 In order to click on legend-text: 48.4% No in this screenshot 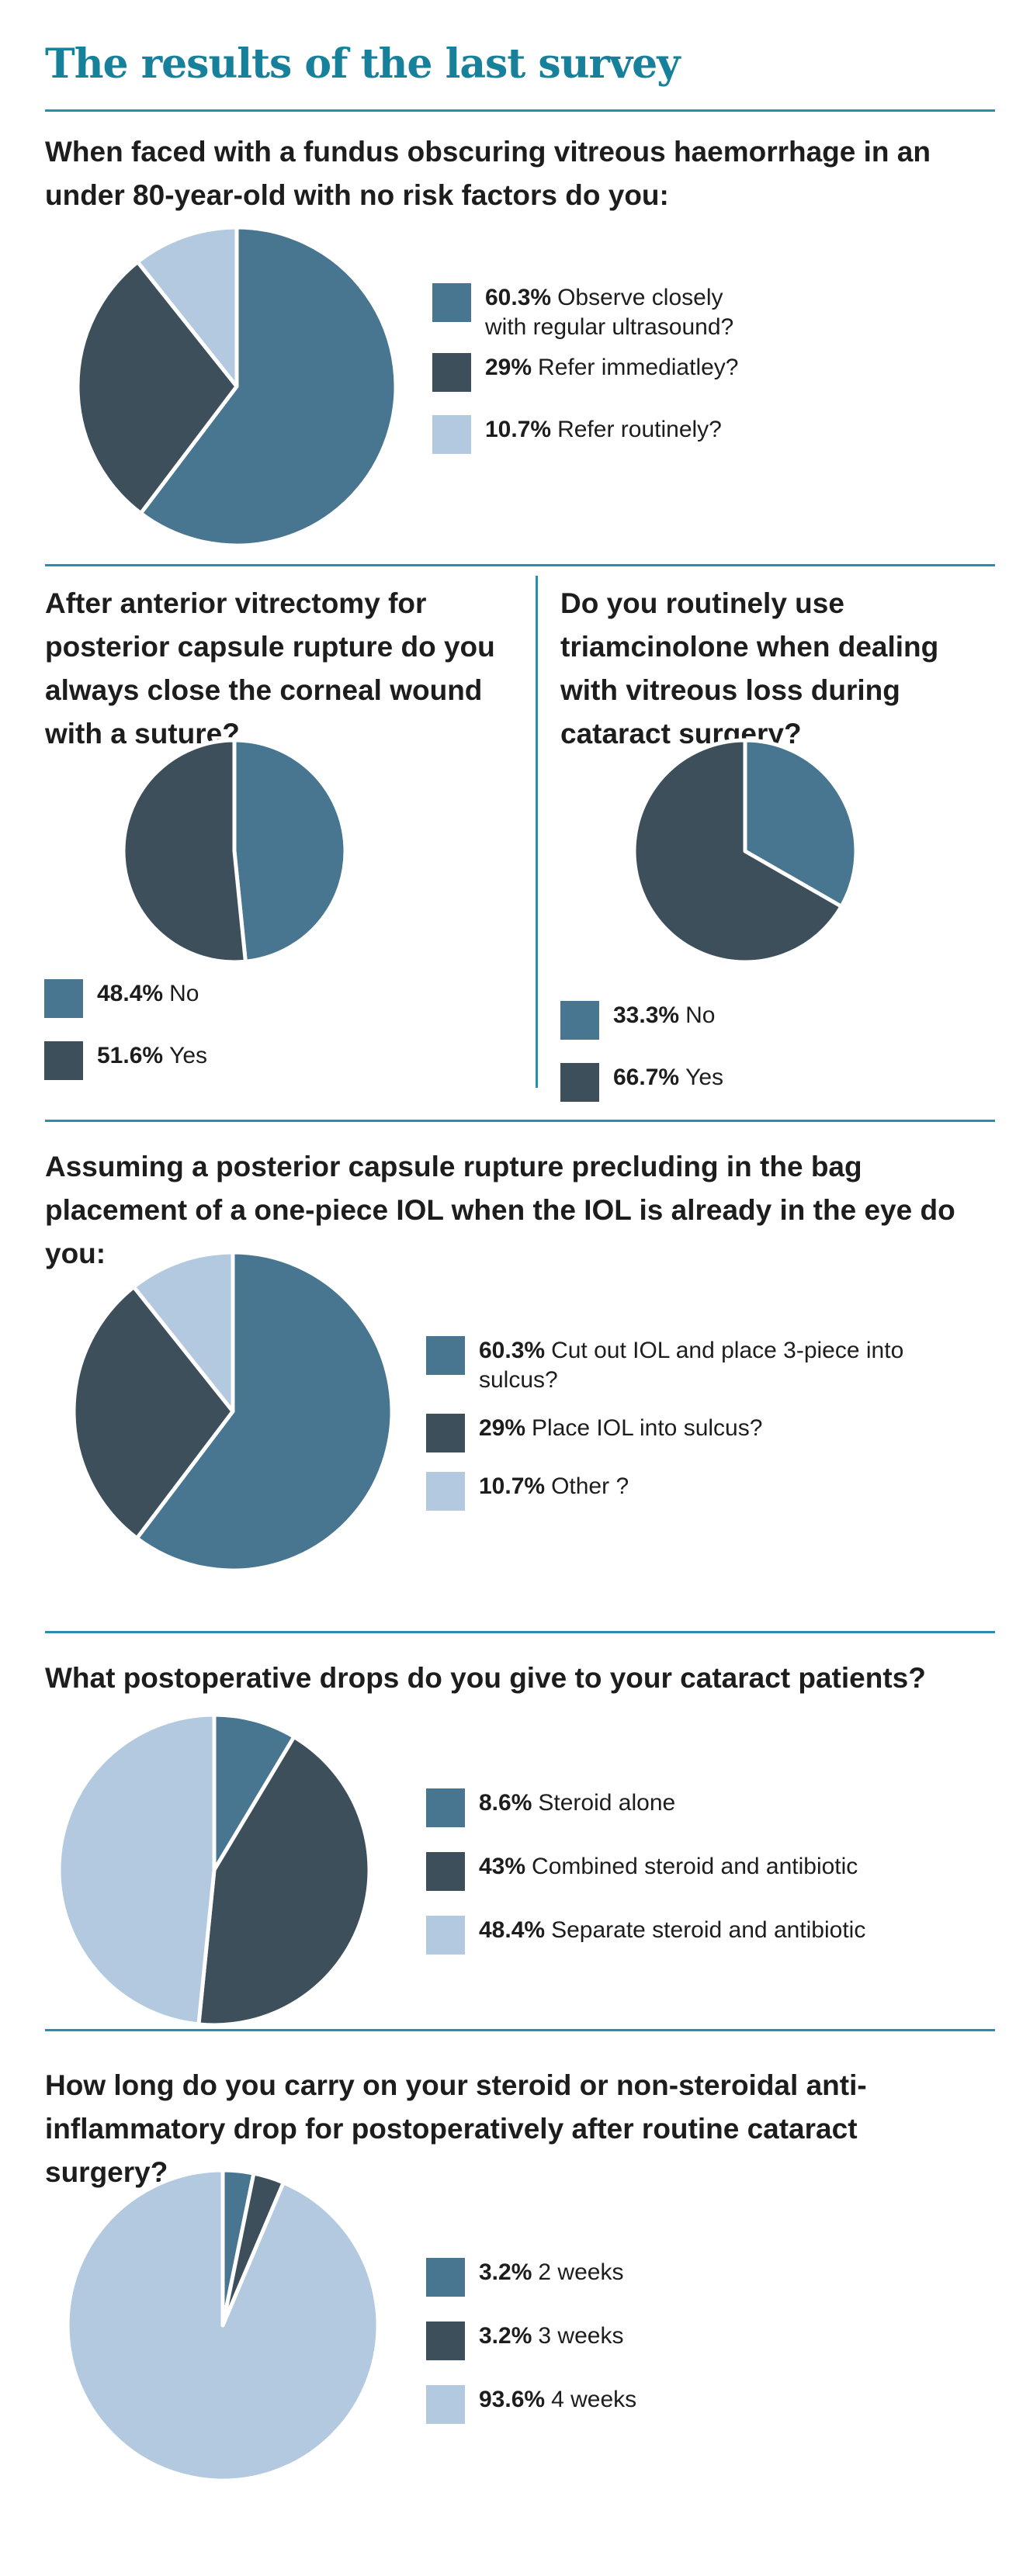, I will do `click(148, 994)`.